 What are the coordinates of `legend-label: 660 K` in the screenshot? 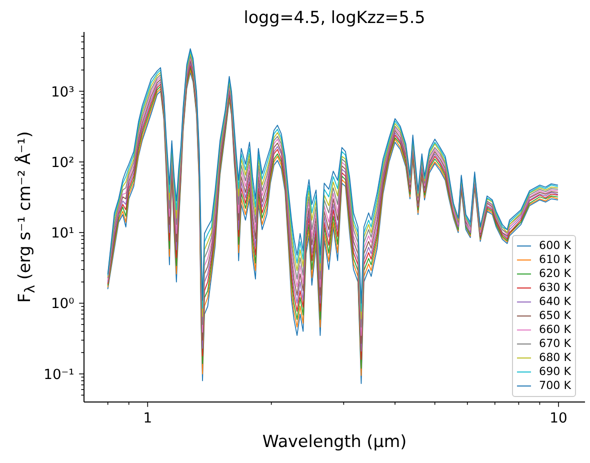 It's located at (555, 330).